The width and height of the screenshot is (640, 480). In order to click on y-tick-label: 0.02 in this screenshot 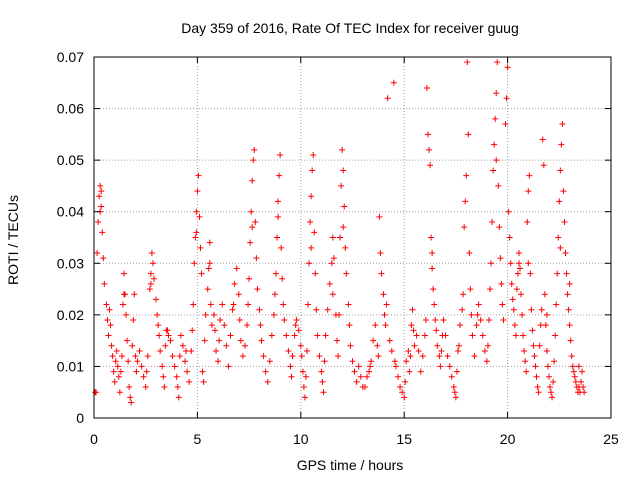, I will do `click(70, 315)`.